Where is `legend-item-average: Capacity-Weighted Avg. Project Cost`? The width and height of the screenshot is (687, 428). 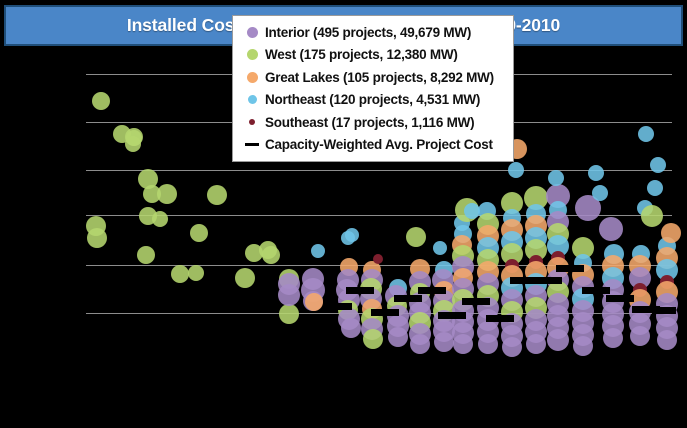 legend-item-average: Capacity-Weighted Avg. Project Cost is located at coordinates (372, 145).